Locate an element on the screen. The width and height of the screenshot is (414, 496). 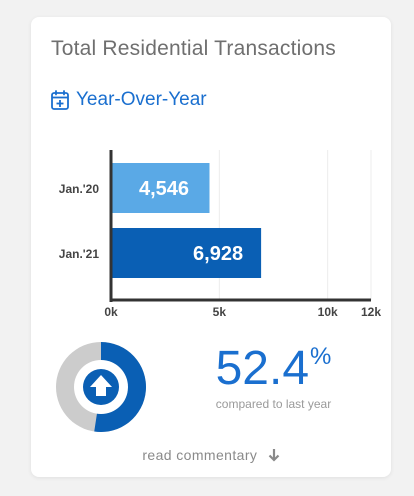
bar-value-label: 4,546 is located at coordinates (164, 189).